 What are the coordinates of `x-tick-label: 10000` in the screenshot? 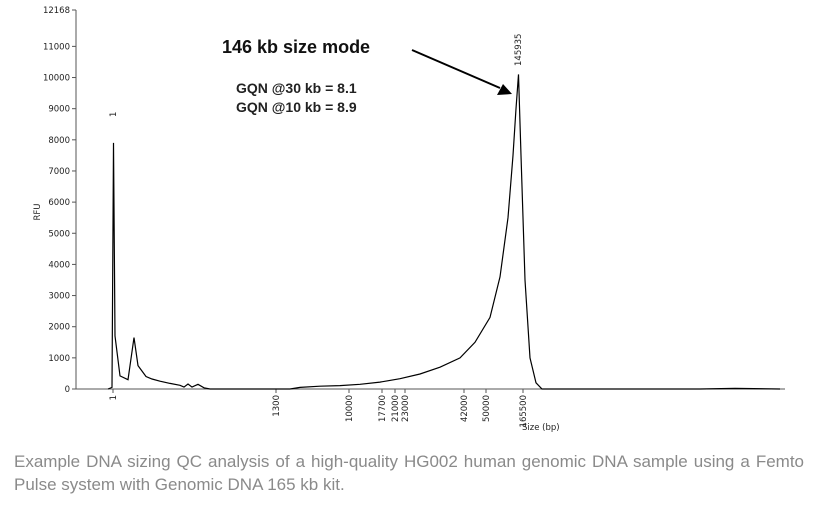 It's located at (350, 408).